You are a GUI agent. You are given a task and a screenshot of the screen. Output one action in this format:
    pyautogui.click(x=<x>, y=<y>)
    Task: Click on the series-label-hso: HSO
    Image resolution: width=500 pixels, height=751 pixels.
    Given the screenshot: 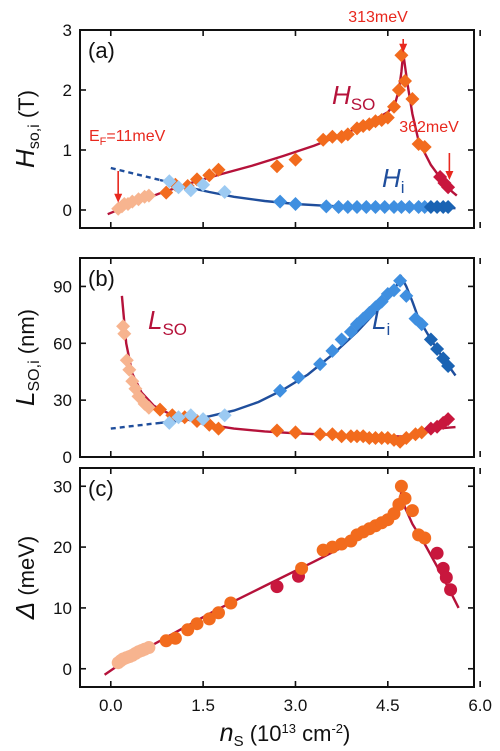 What is the action you would take?
    pyautogui.click(x=353, y=97)
    